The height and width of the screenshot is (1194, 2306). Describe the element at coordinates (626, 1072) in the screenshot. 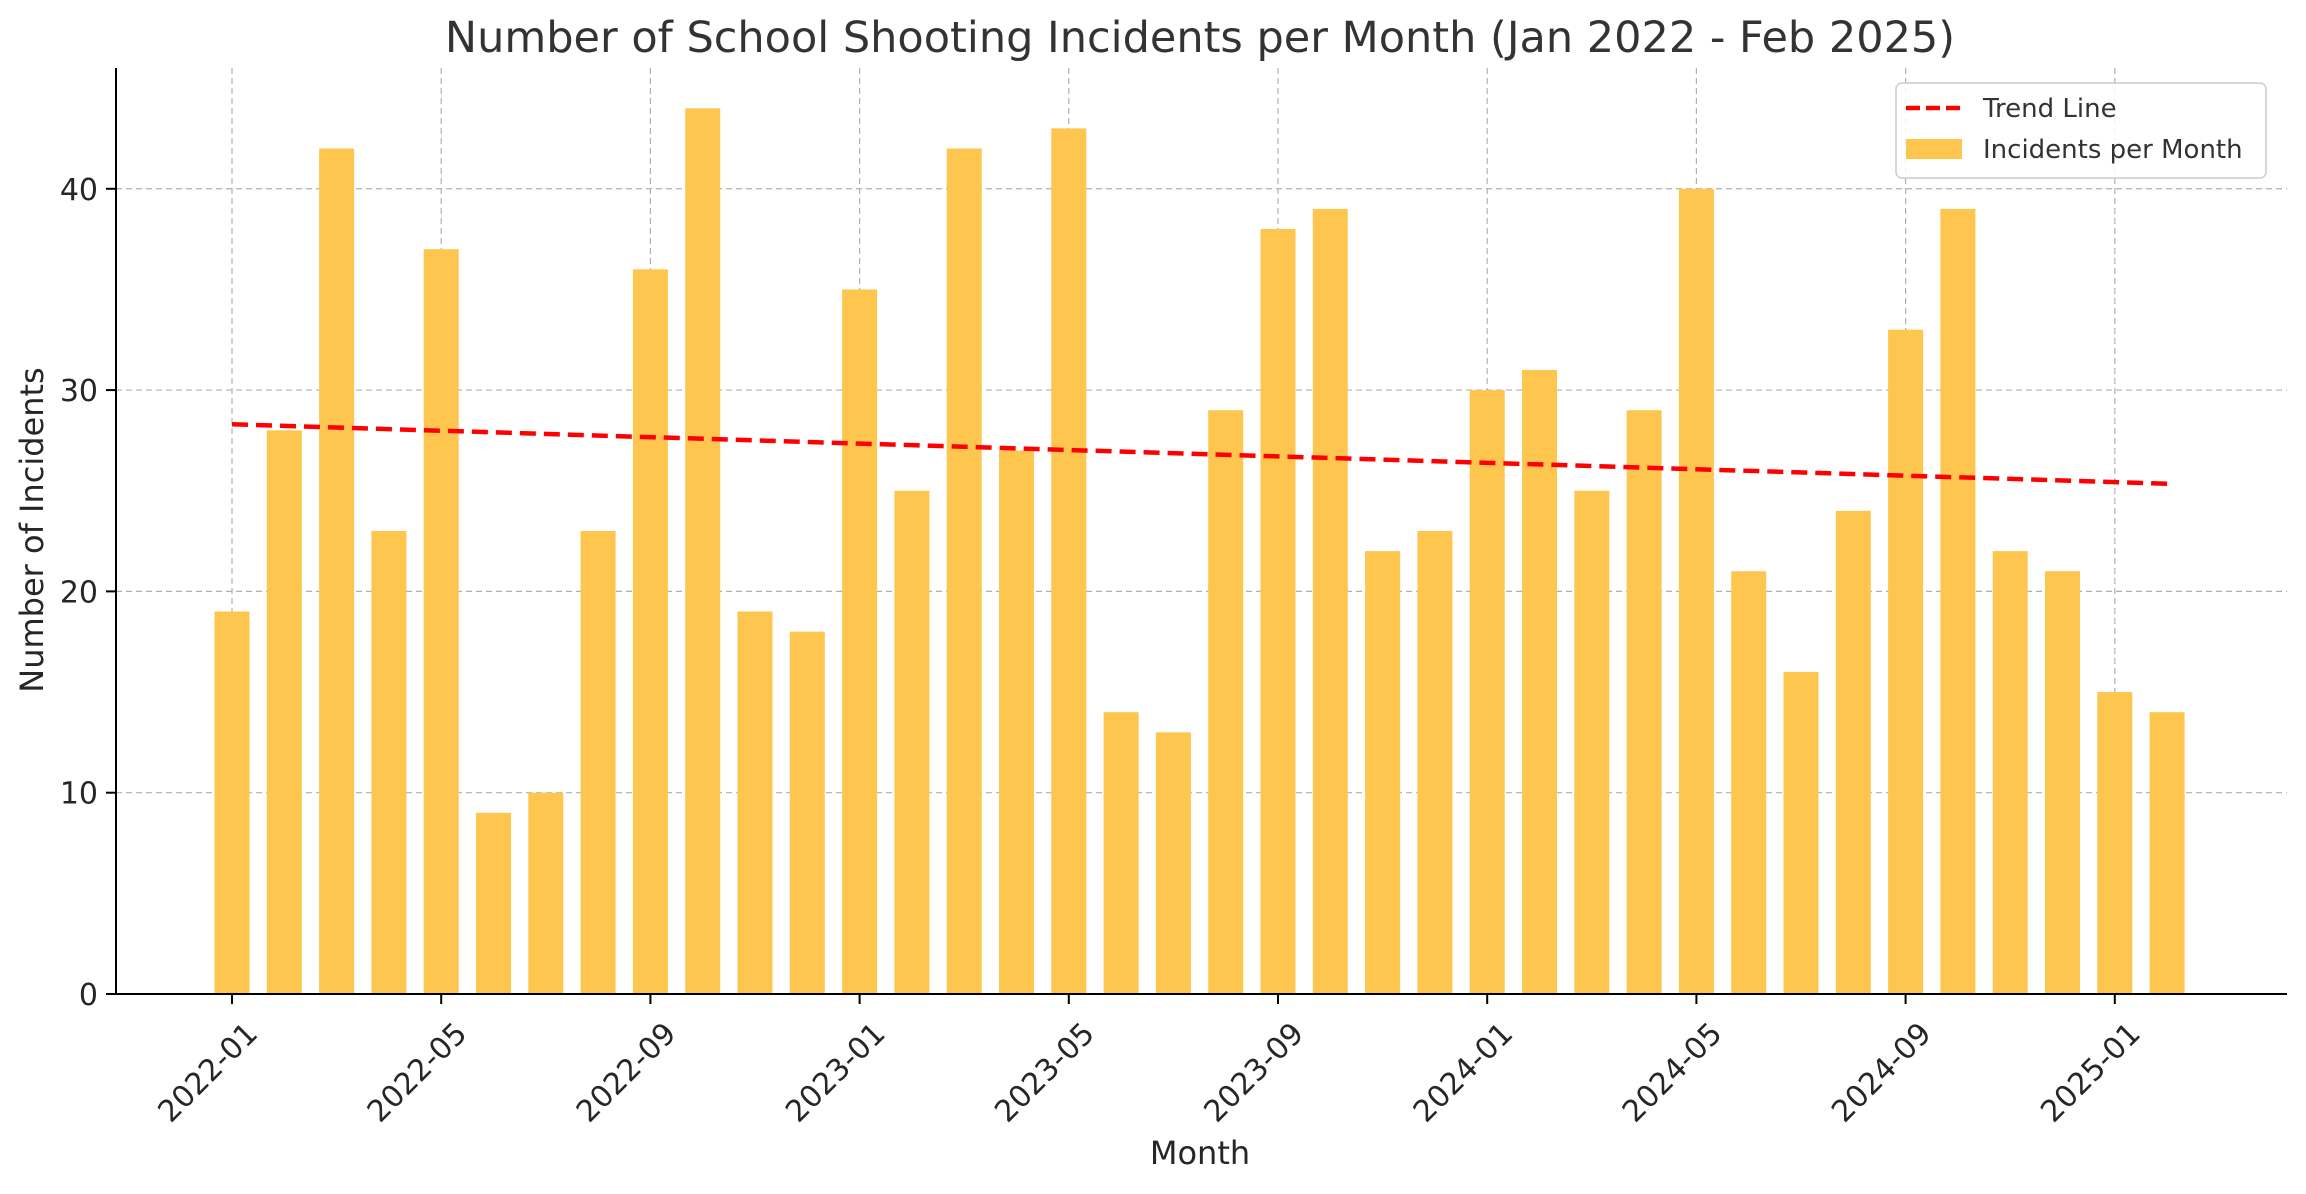

I see `x-tick-label: 2022-09` at that location.